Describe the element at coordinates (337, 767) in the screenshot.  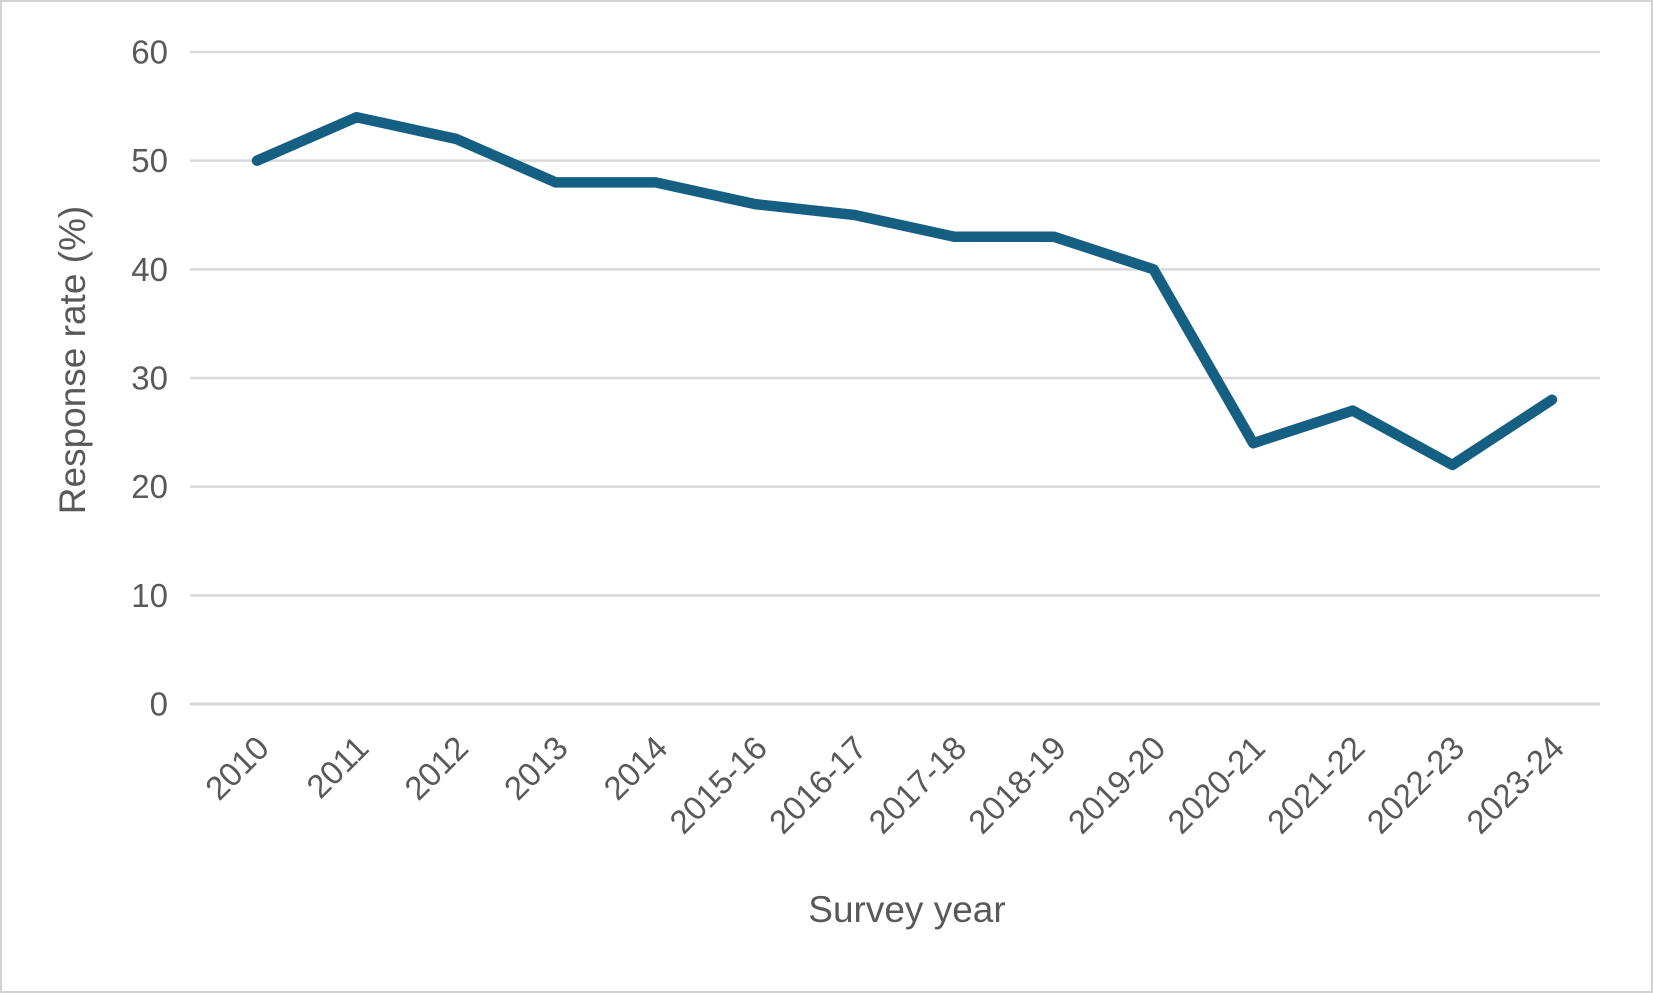
I see `x-tick-label: 2011` at that location.